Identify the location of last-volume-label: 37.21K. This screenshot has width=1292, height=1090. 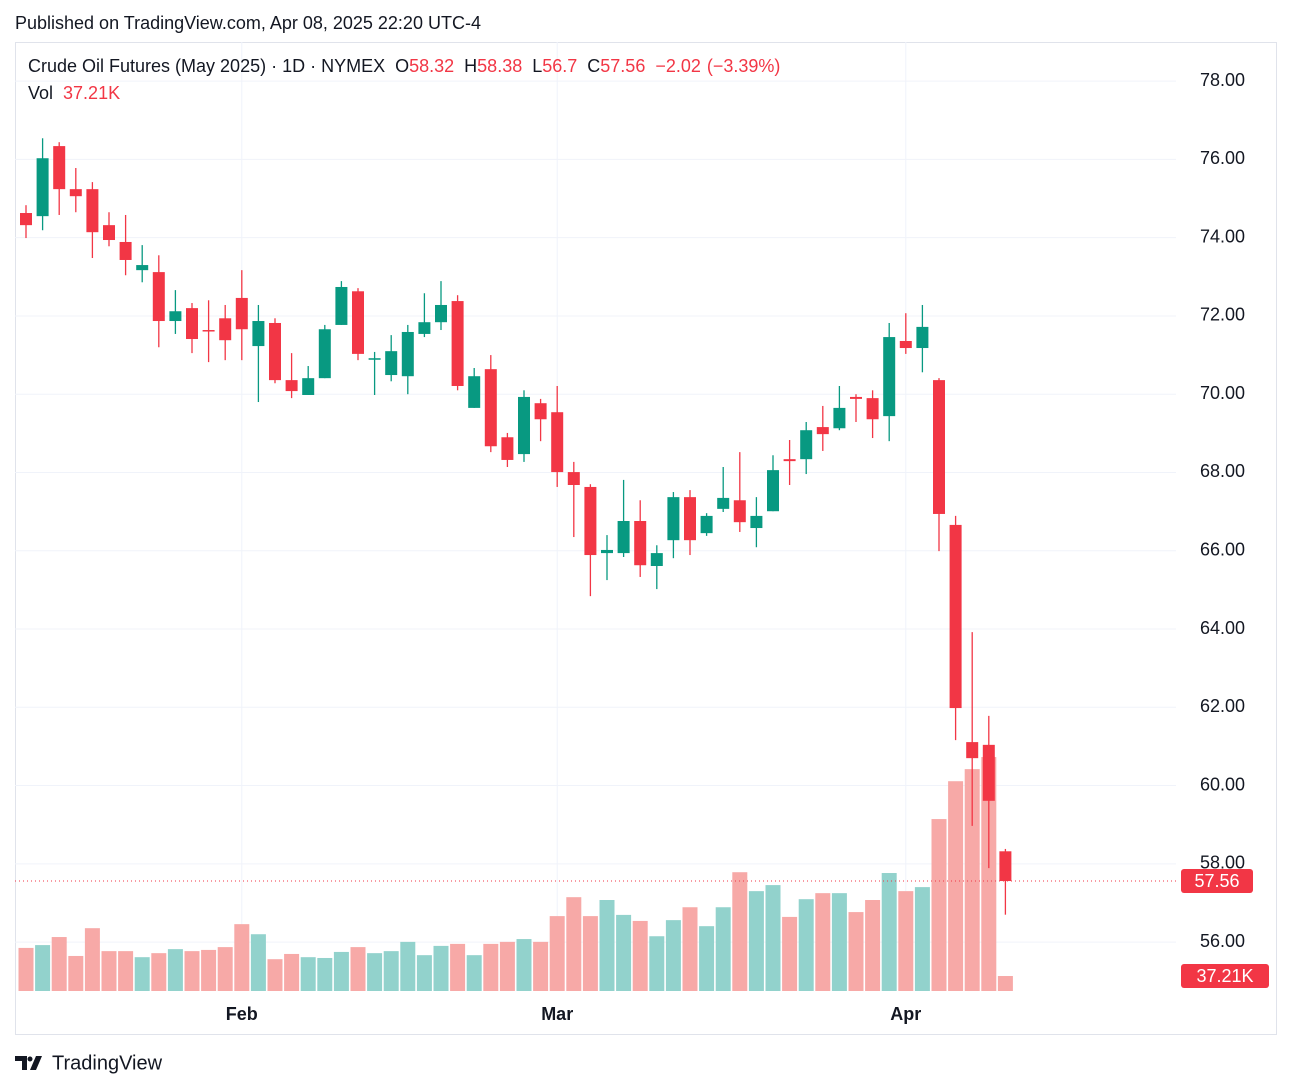
(1224, 976).